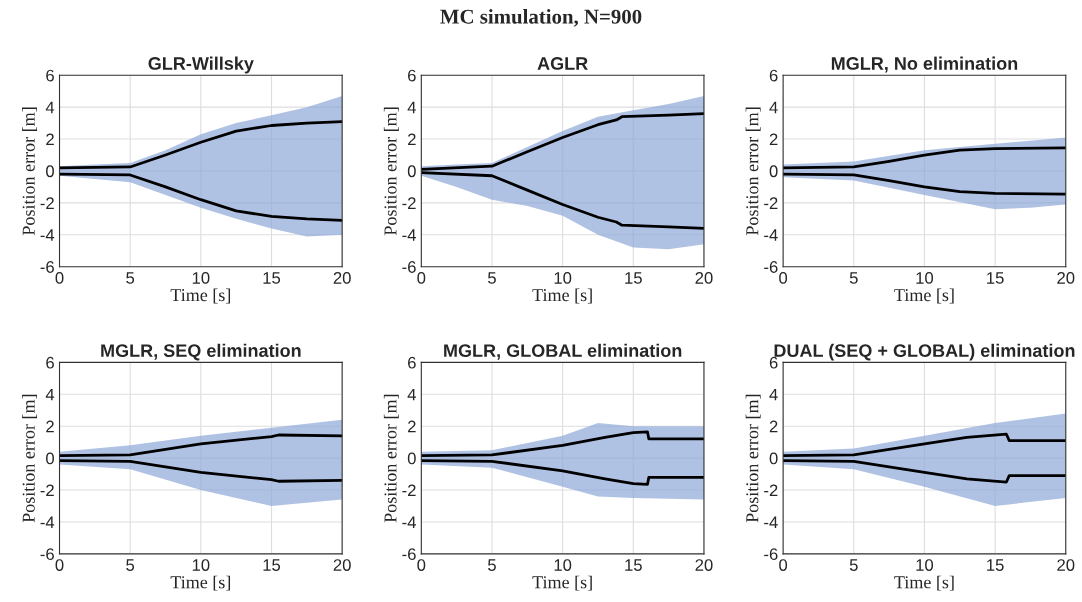 The image size is (1082, 602). What do you see at coordinates (924, 64) in the screenshot?
I see `chart-title: MGLR, No elimination` at bounding box center [924, 64].